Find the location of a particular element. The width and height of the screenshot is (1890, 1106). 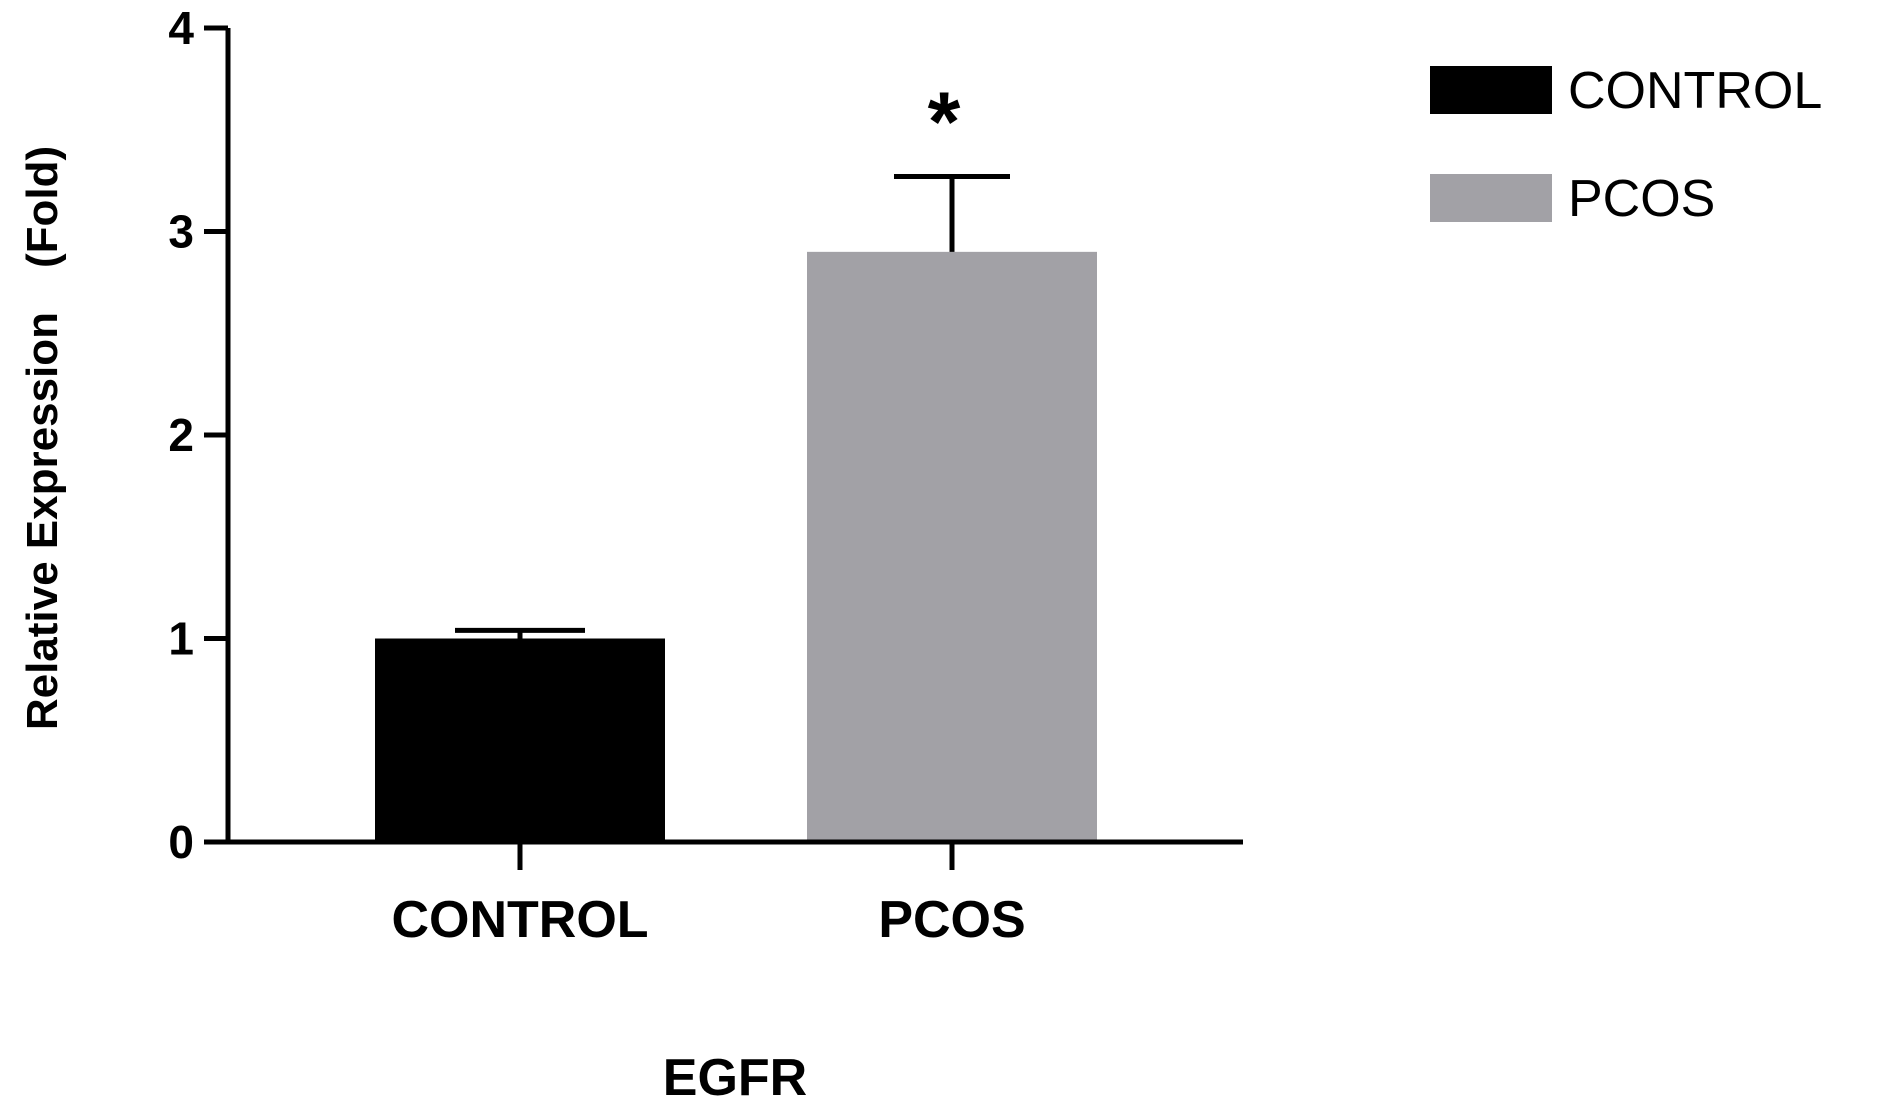

x-tick-label: PCOS is located at coordinates (951, 920).